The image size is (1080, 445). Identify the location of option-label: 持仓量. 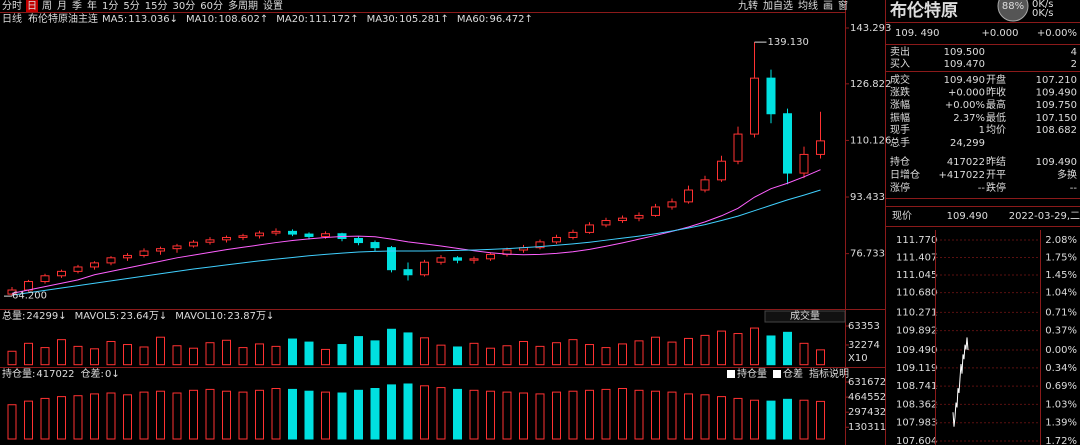
(752, 373).